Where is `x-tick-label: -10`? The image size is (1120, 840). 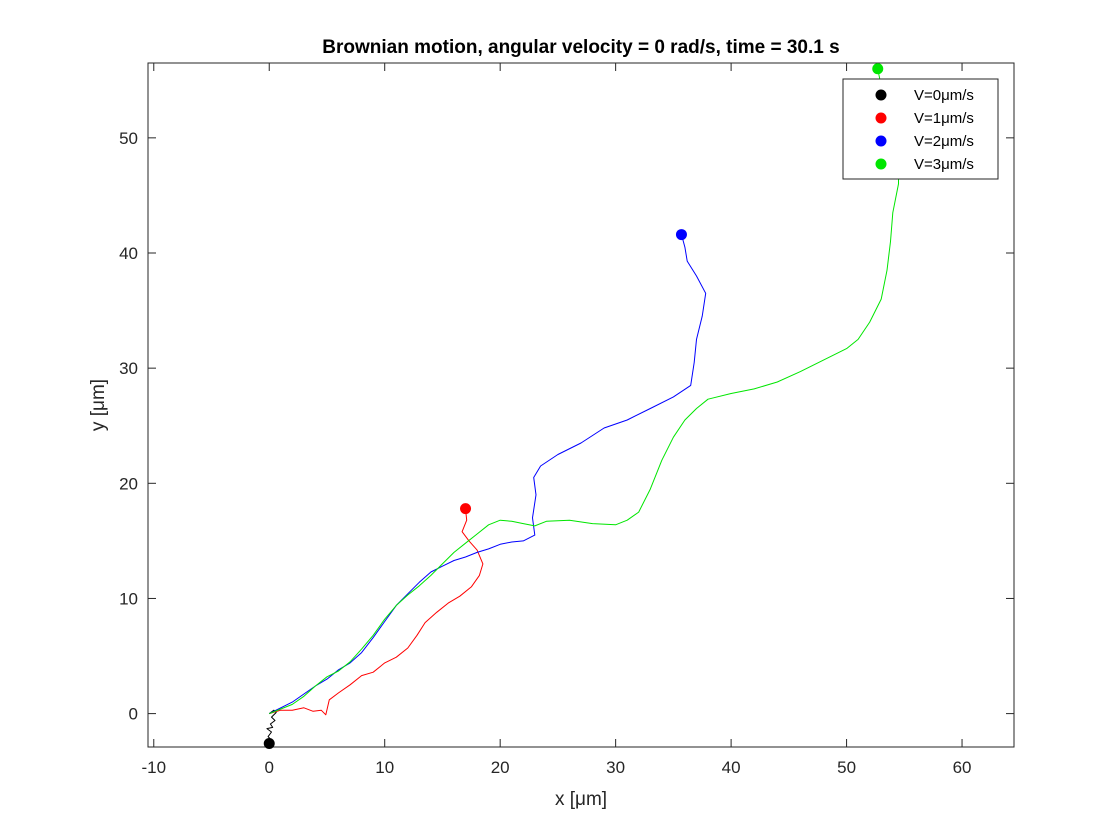
x-tick-label: -10 is located at coordinates (153, 767).